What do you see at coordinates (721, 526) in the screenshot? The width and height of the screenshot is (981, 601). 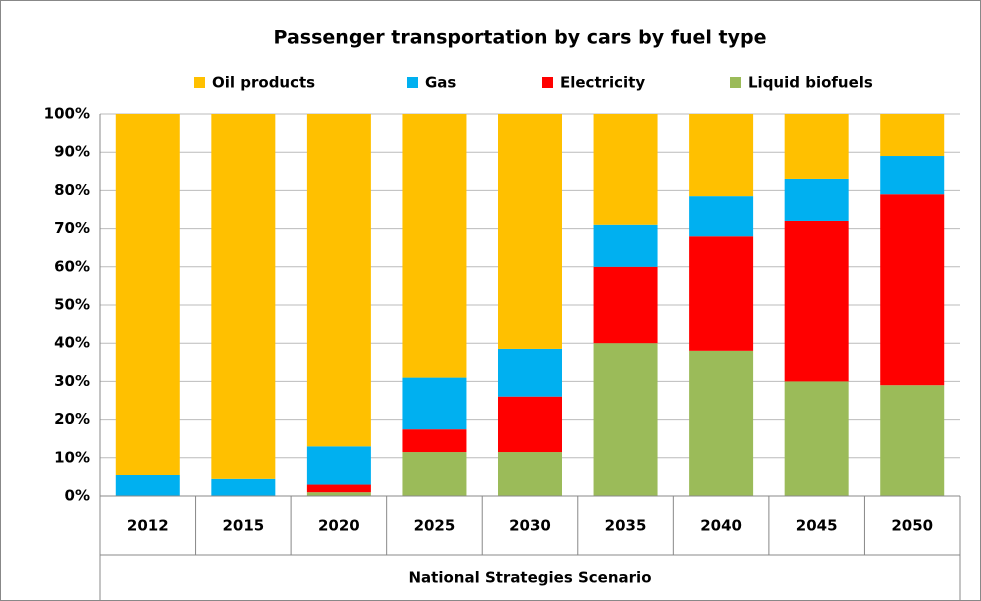 I see `x-tick-label: 2040` at bounding box center [721, 526].